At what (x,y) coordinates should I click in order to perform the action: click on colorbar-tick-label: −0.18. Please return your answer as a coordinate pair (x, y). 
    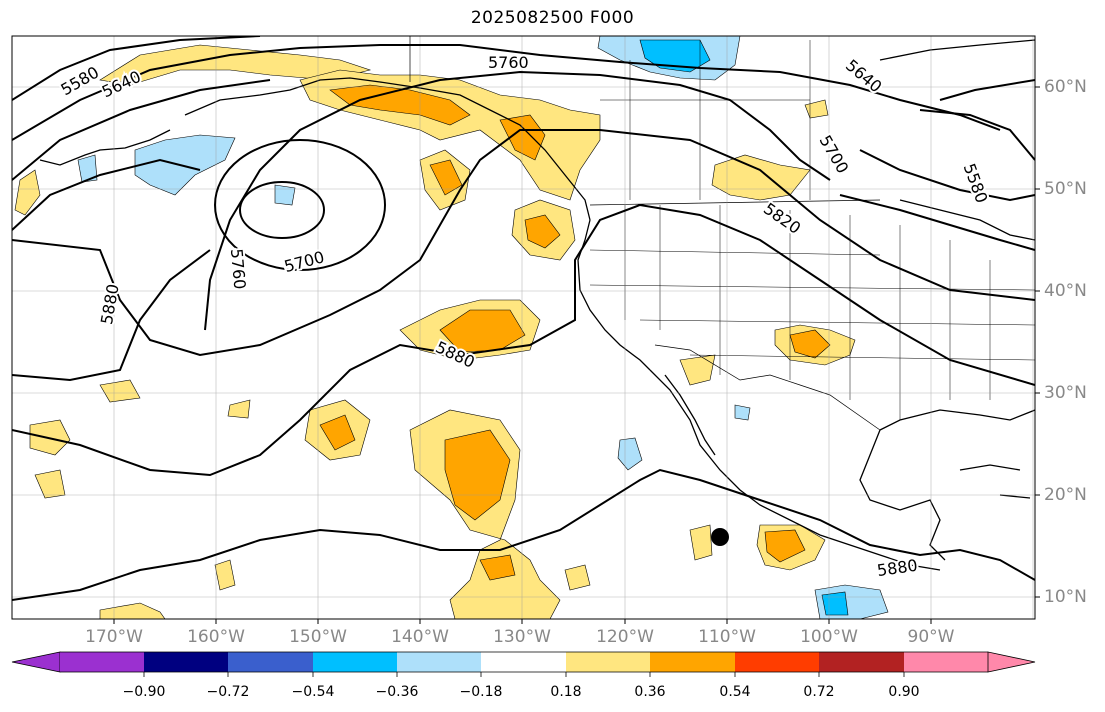
    Looking at the image, I should click on (481, 692).